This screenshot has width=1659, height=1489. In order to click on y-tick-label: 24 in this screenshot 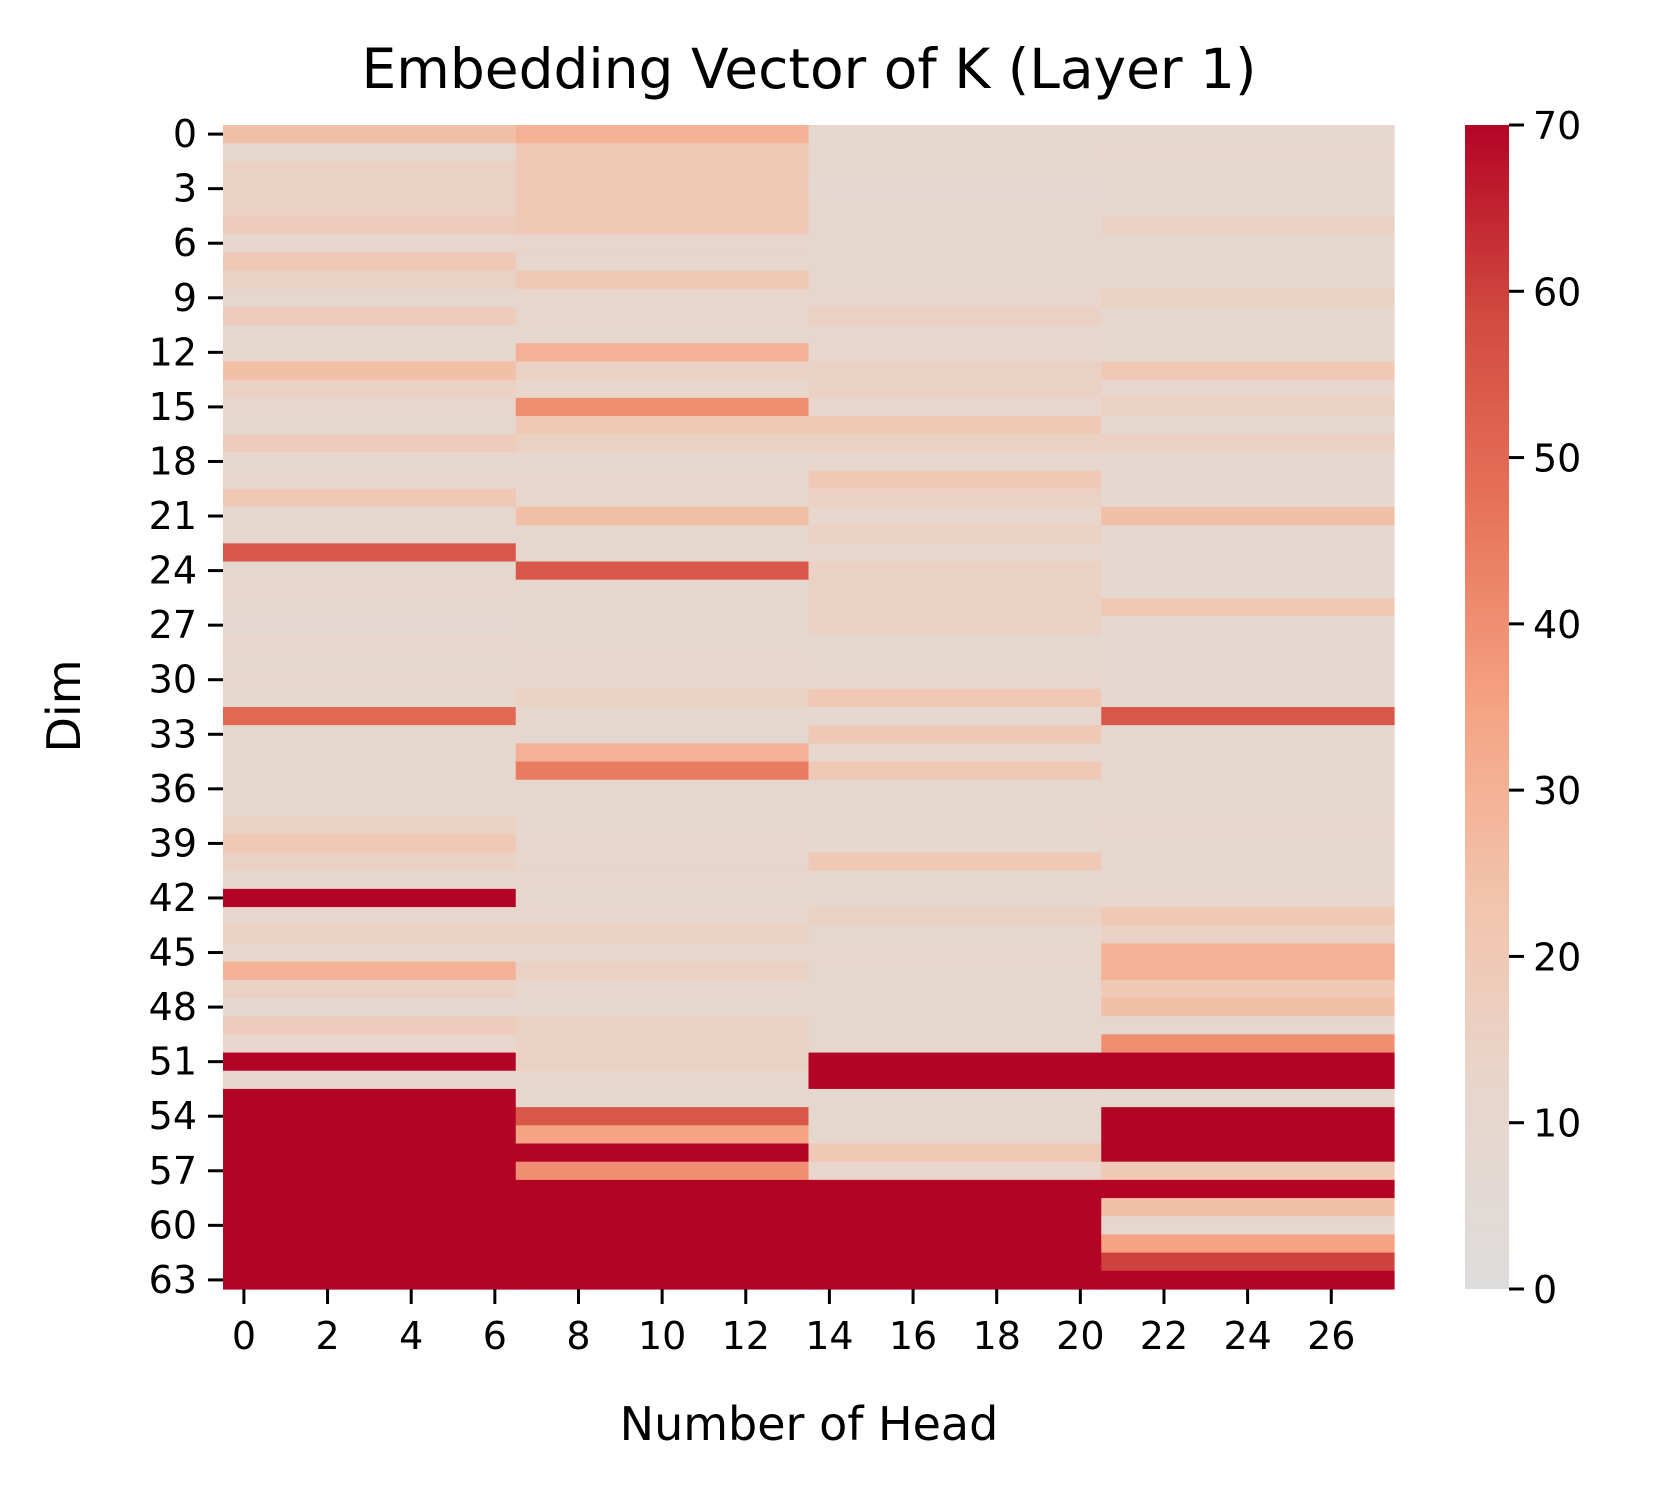, I will do `click(173, 571)`.